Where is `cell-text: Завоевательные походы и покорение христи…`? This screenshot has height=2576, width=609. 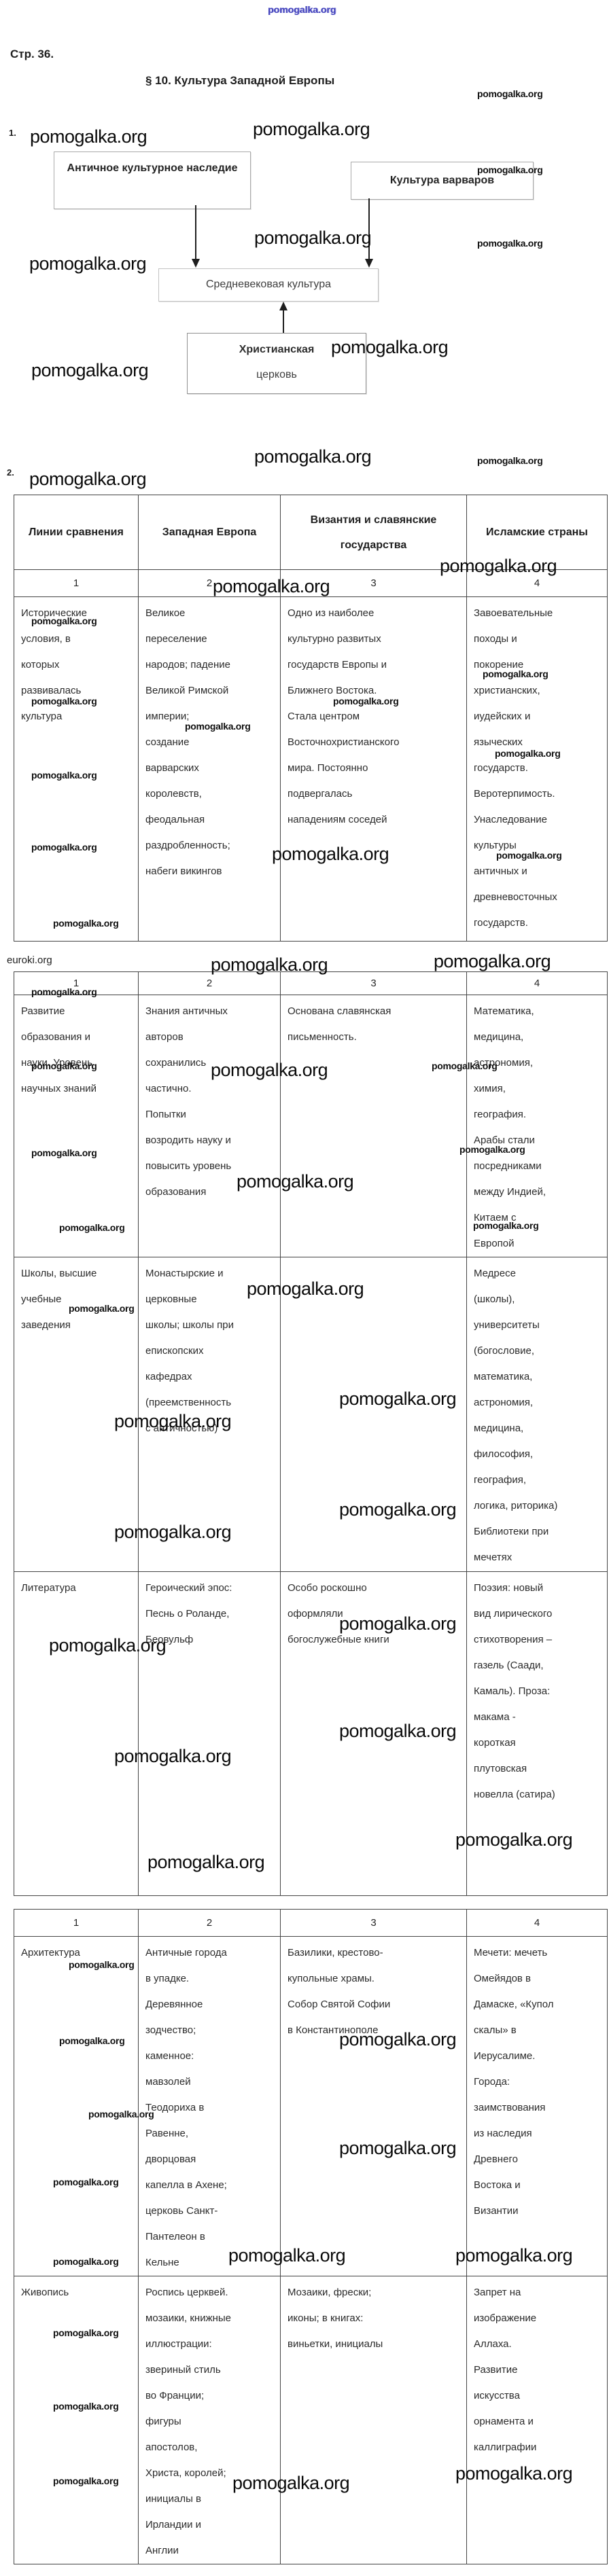
cell-text: Завоевательные походы и покорение христи… is located at coordinates (515, 768).